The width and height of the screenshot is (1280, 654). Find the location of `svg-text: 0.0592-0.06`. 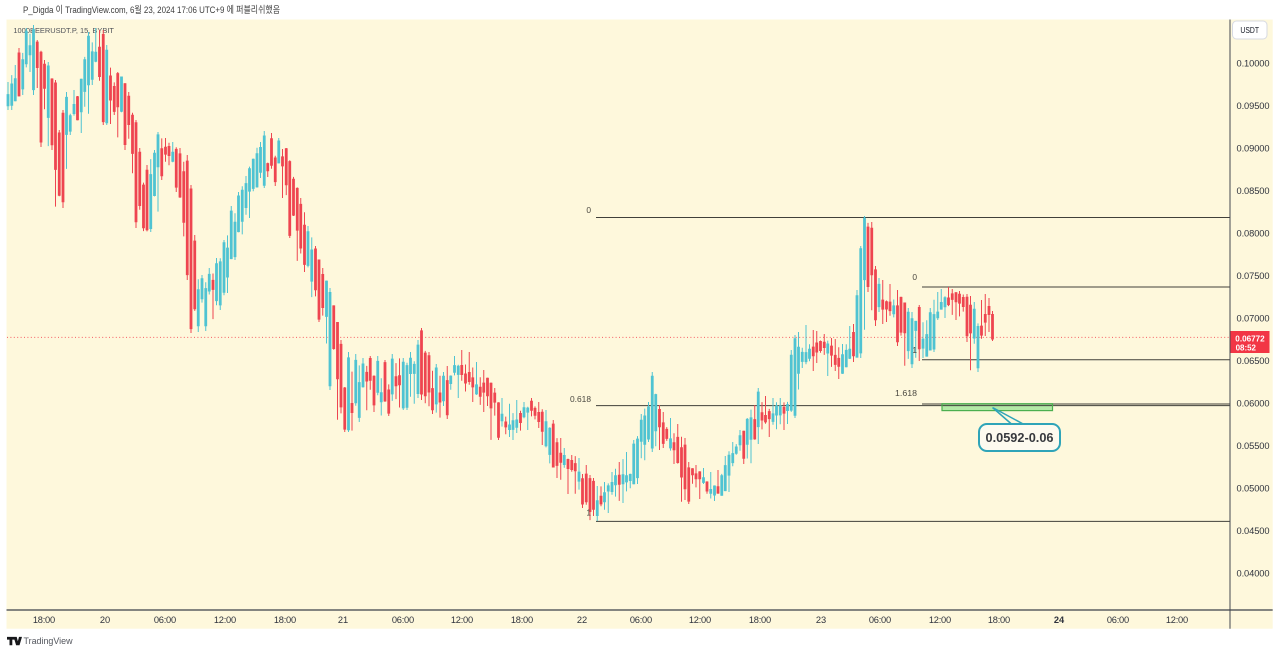

svg-text: 0.0592-0.06 is located at coordinates (1020, 438).